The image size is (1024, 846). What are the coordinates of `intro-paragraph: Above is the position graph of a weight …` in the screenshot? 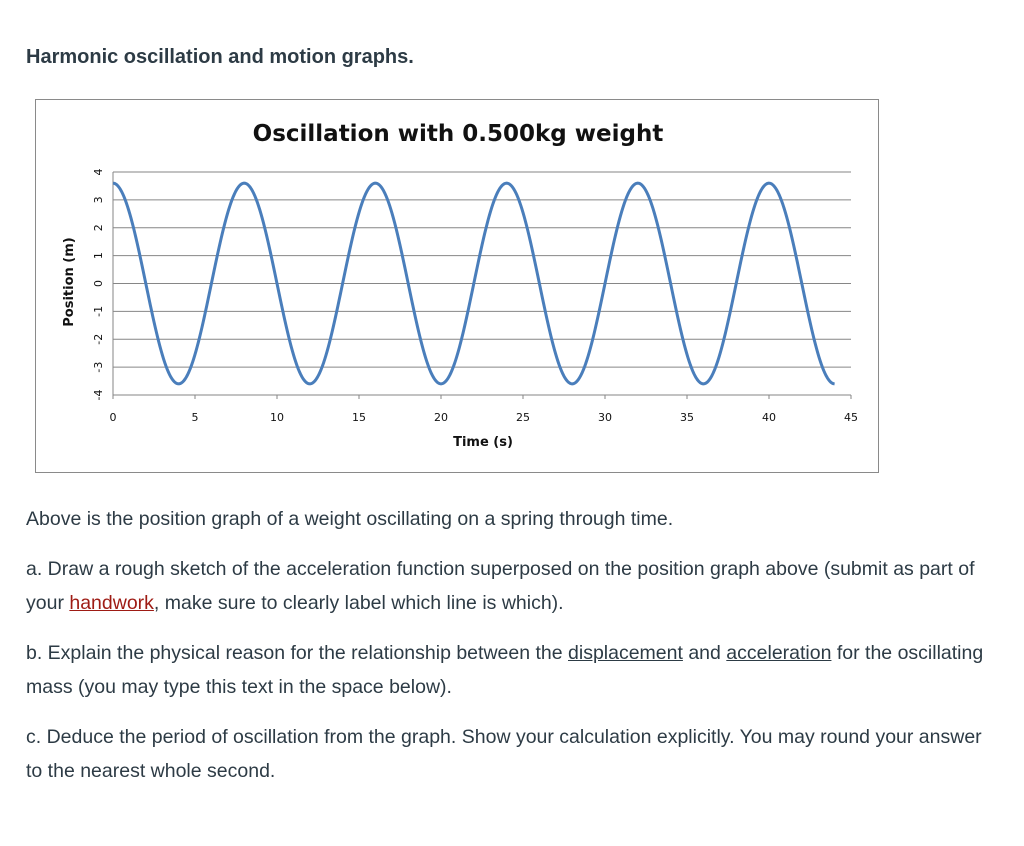 It's located at (350, 519).